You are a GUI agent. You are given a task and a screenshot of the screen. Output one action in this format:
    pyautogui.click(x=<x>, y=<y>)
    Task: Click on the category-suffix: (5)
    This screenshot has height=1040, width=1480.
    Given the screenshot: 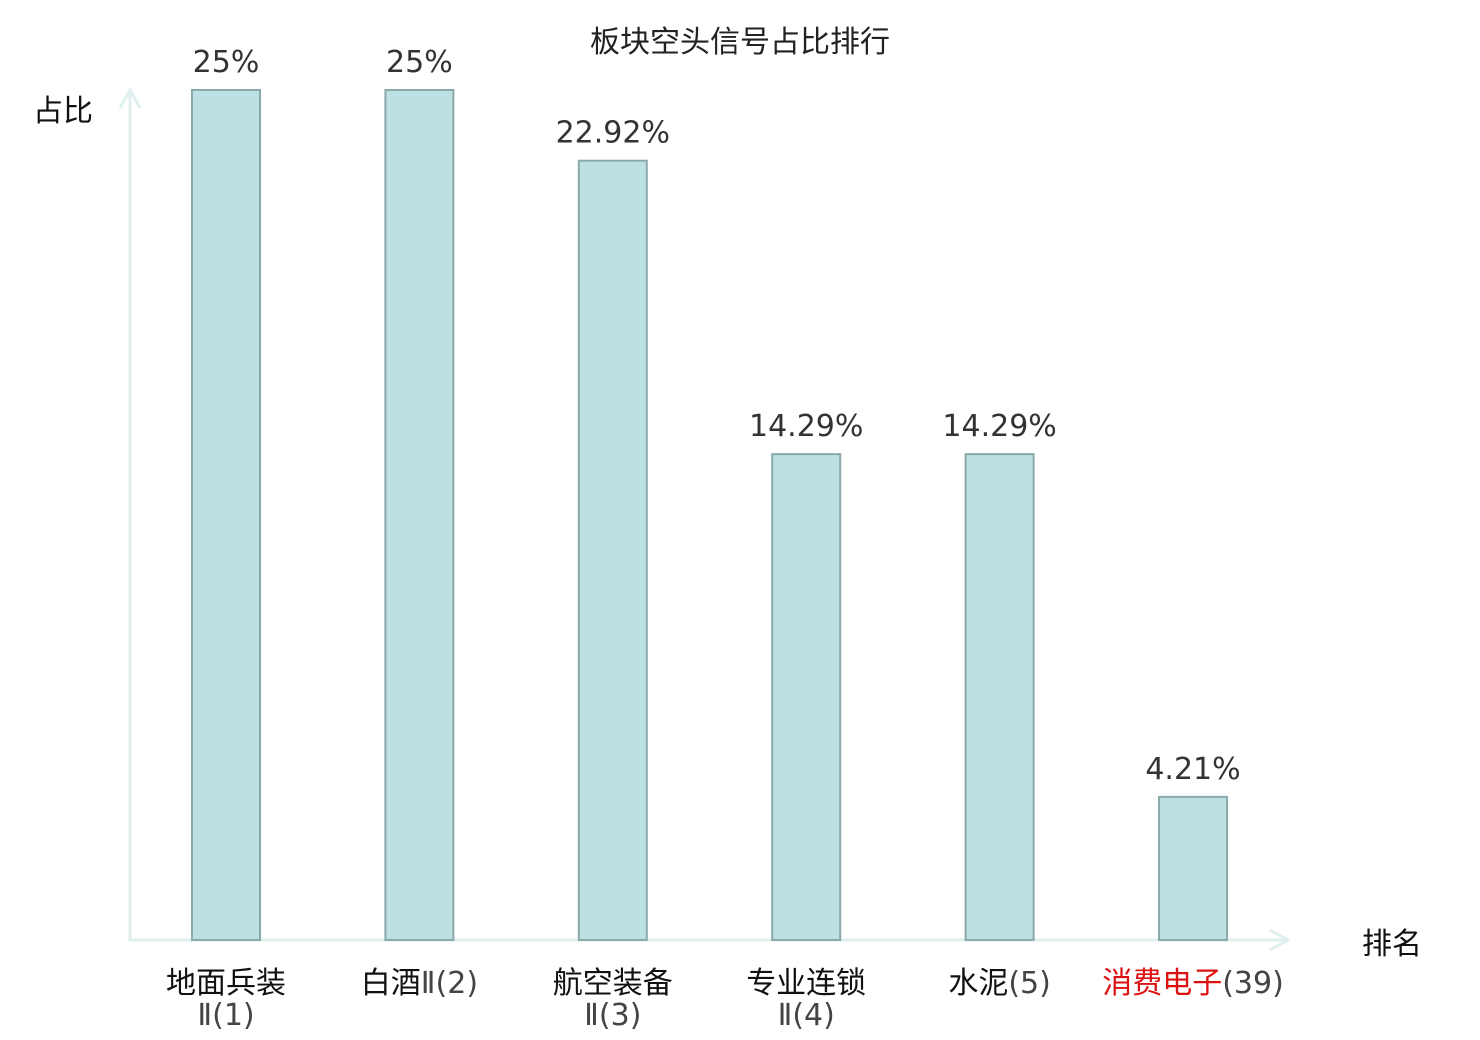 What is the action you would take?
    pyautogui.click(x=1029, y=983)
    